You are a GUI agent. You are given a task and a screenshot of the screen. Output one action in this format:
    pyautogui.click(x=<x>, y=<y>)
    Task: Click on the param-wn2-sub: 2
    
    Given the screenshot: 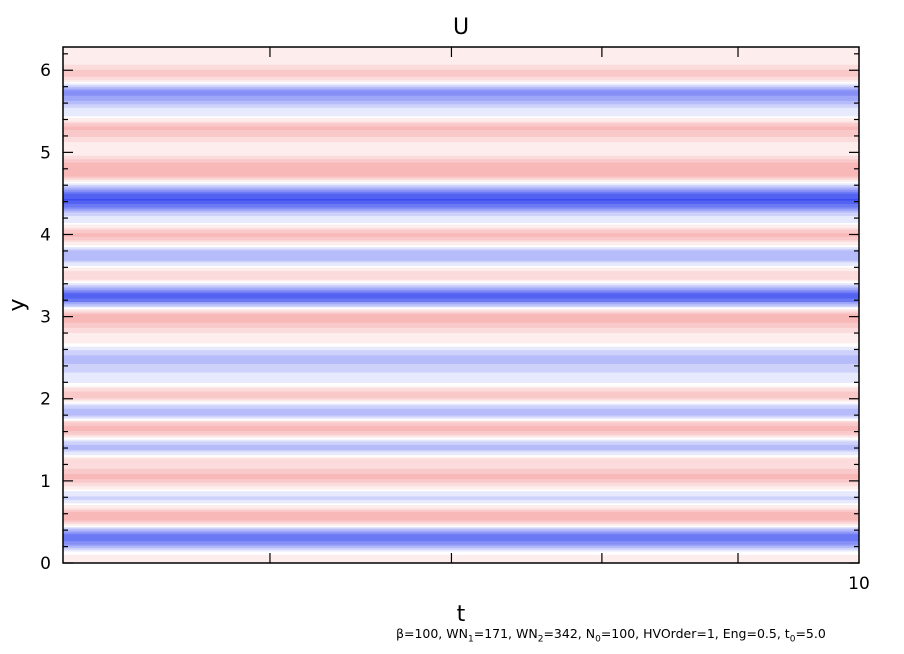 What is the action you would take?
    pyautogui.click(x=540, y=639)
    